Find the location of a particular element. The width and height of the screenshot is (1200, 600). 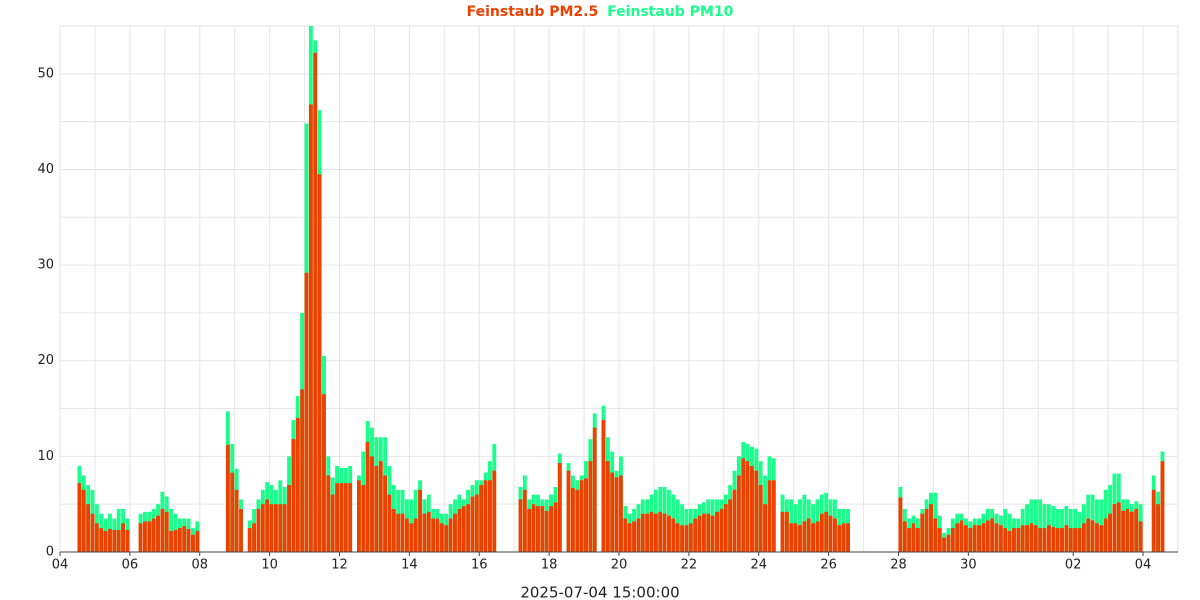

y-tick-label: 20 is located at coordinates (45, 360).